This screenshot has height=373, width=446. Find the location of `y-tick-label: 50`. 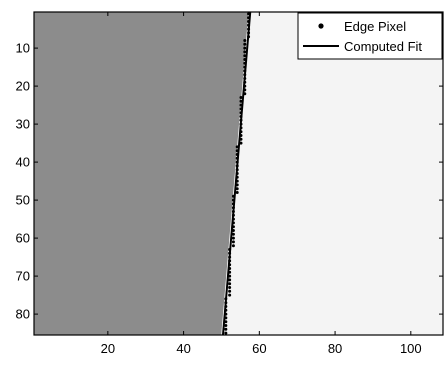

y-tick-label: 50 is located at coordinates (23, 200).